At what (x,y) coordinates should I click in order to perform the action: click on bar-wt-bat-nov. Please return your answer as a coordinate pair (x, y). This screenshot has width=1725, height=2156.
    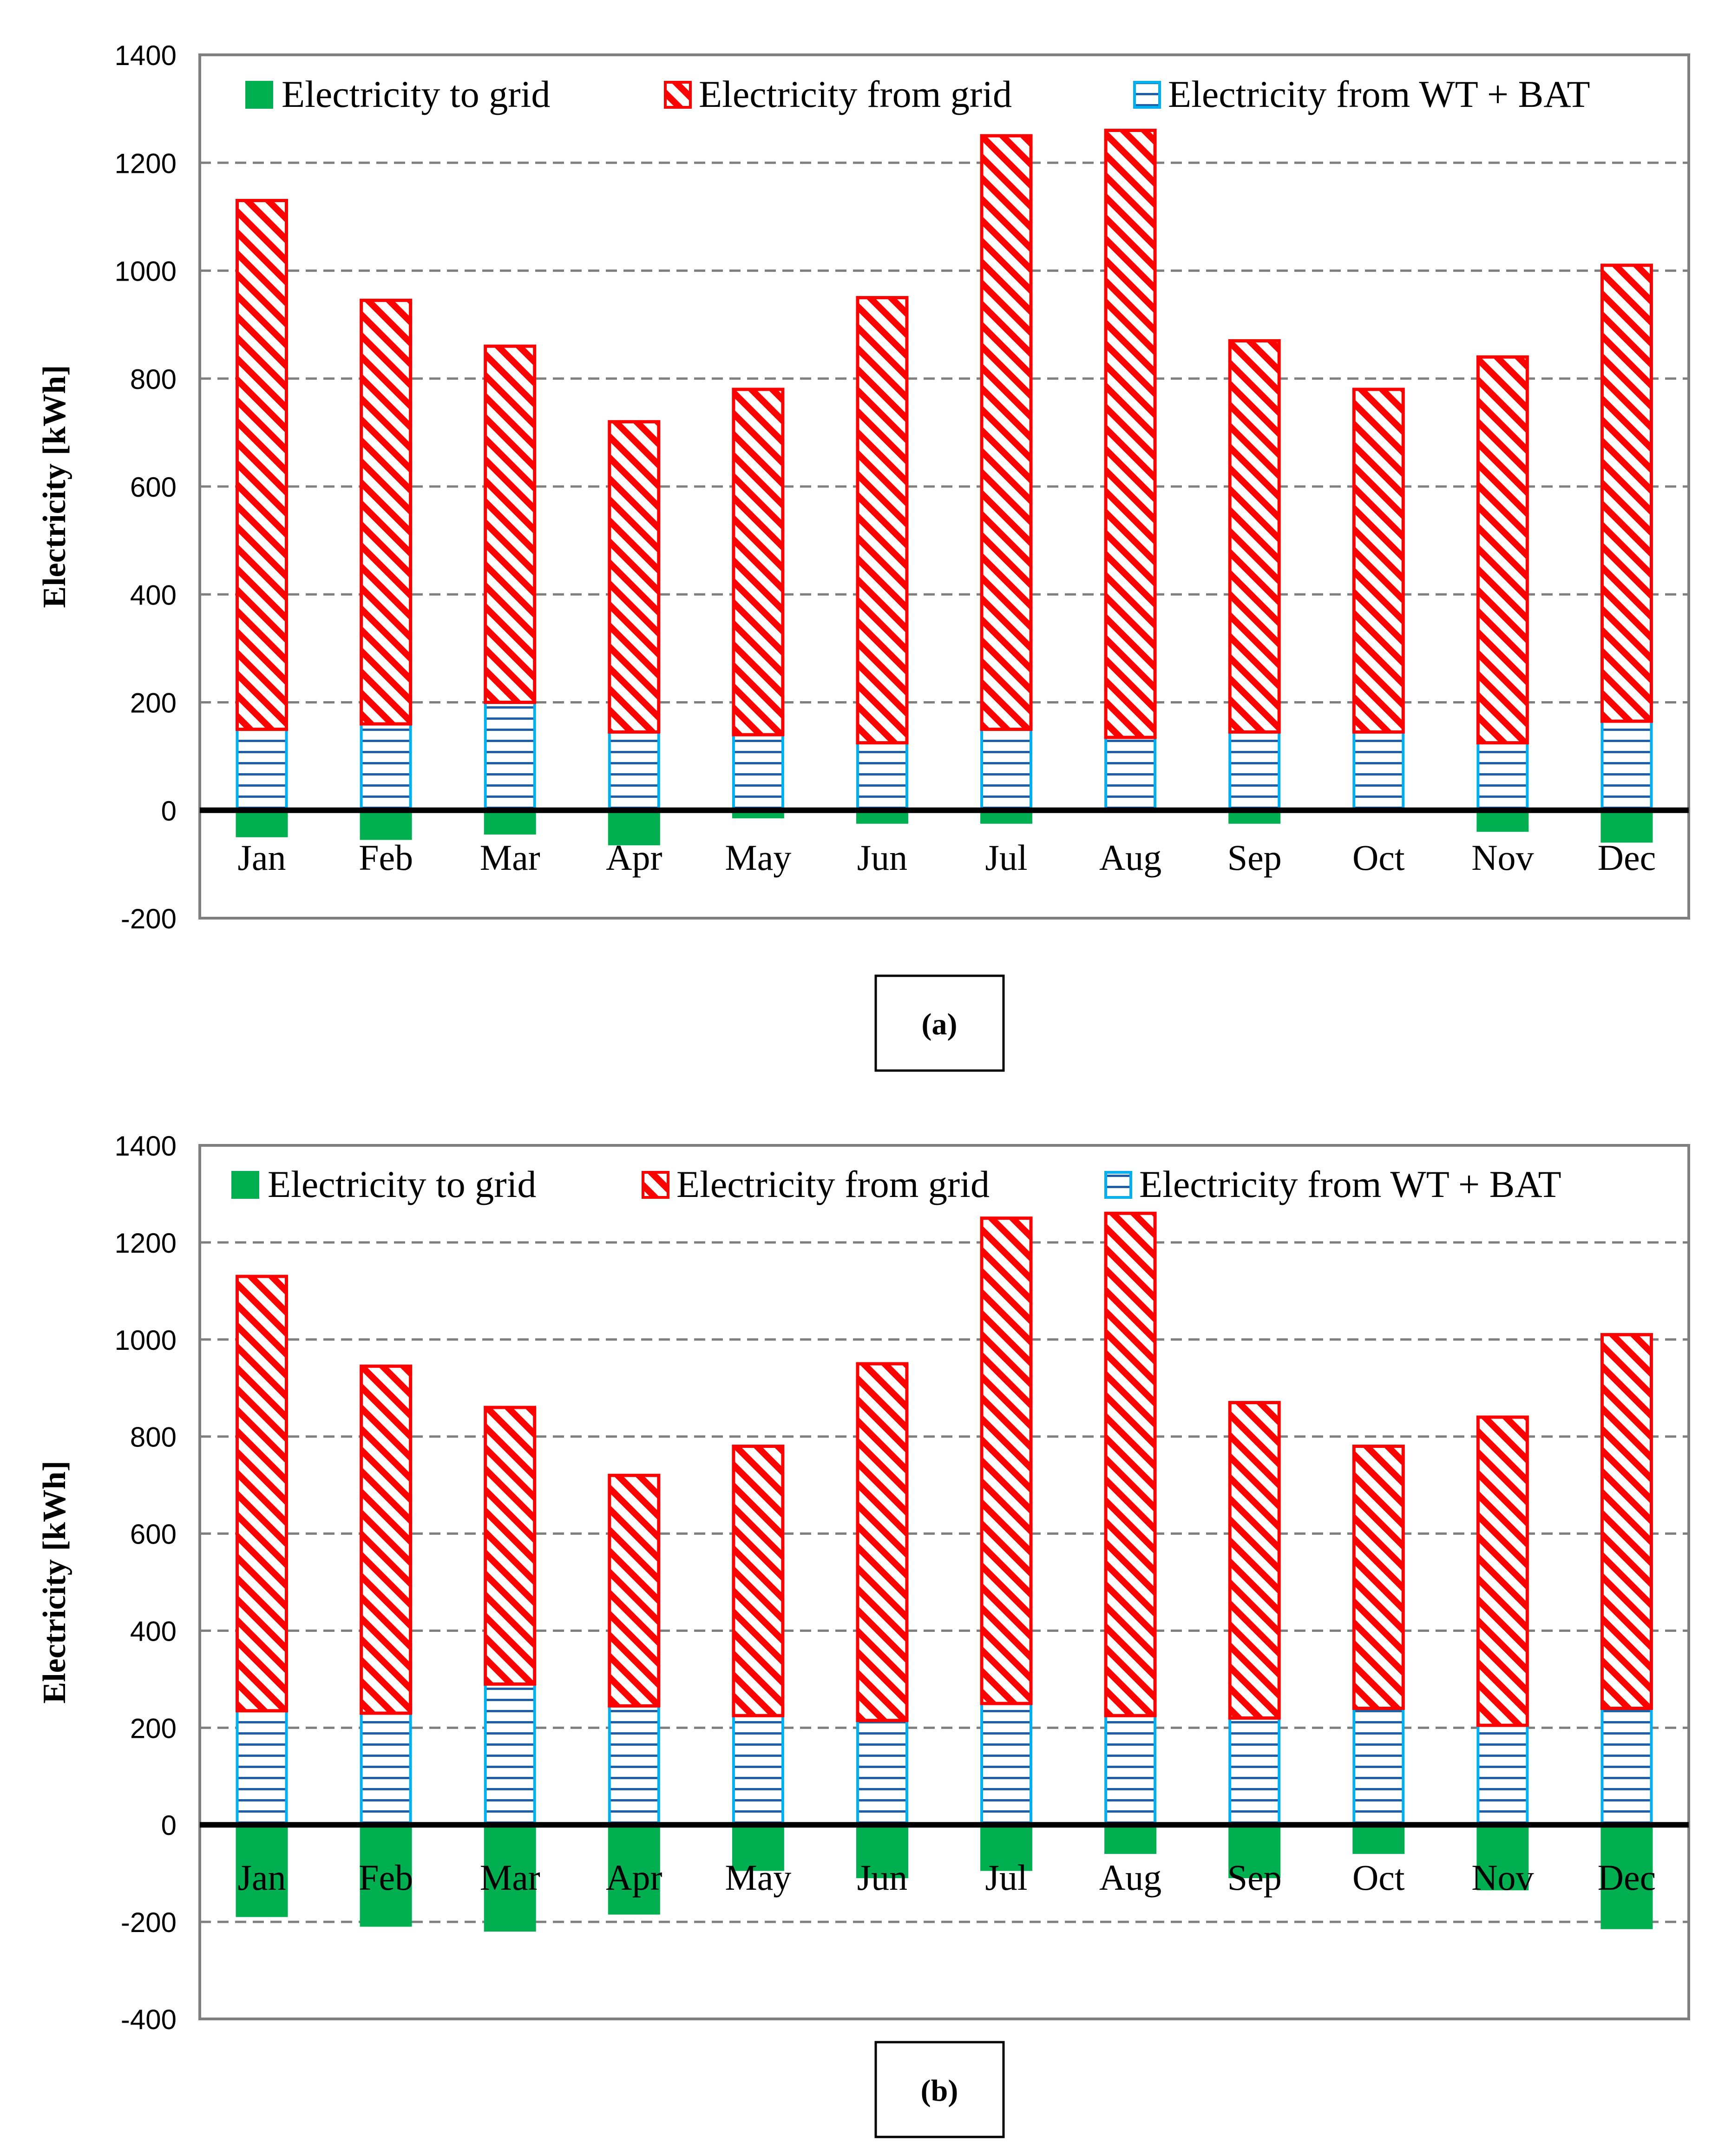
    Looking at the image, I should click on (1502, 777).